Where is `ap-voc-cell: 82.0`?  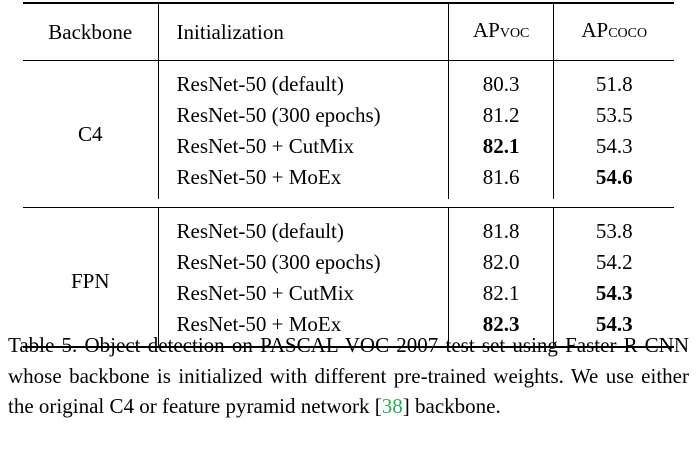
ap-voc-cell: 82.0 is located at coordinates (501, 262).